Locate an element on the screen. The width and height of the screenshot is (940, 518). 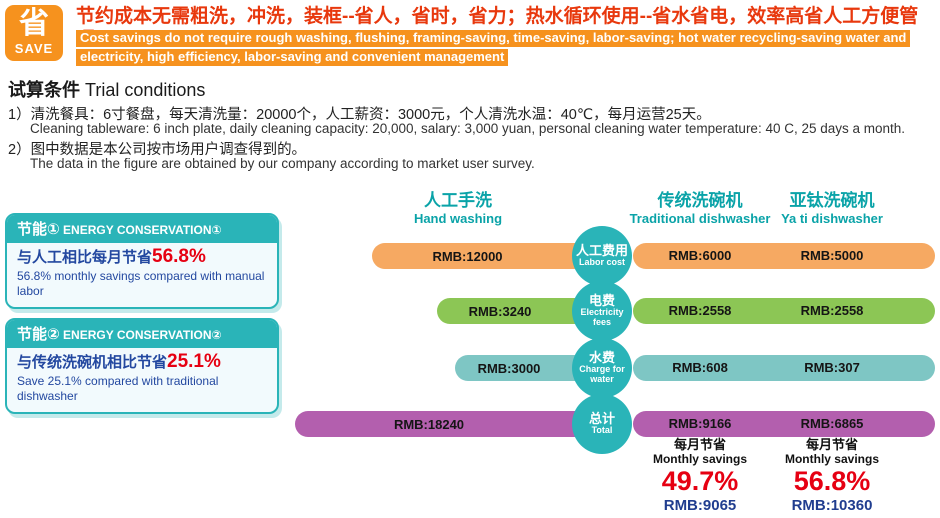
water-label-en: Charge for water is located at coordinates (602, 374).